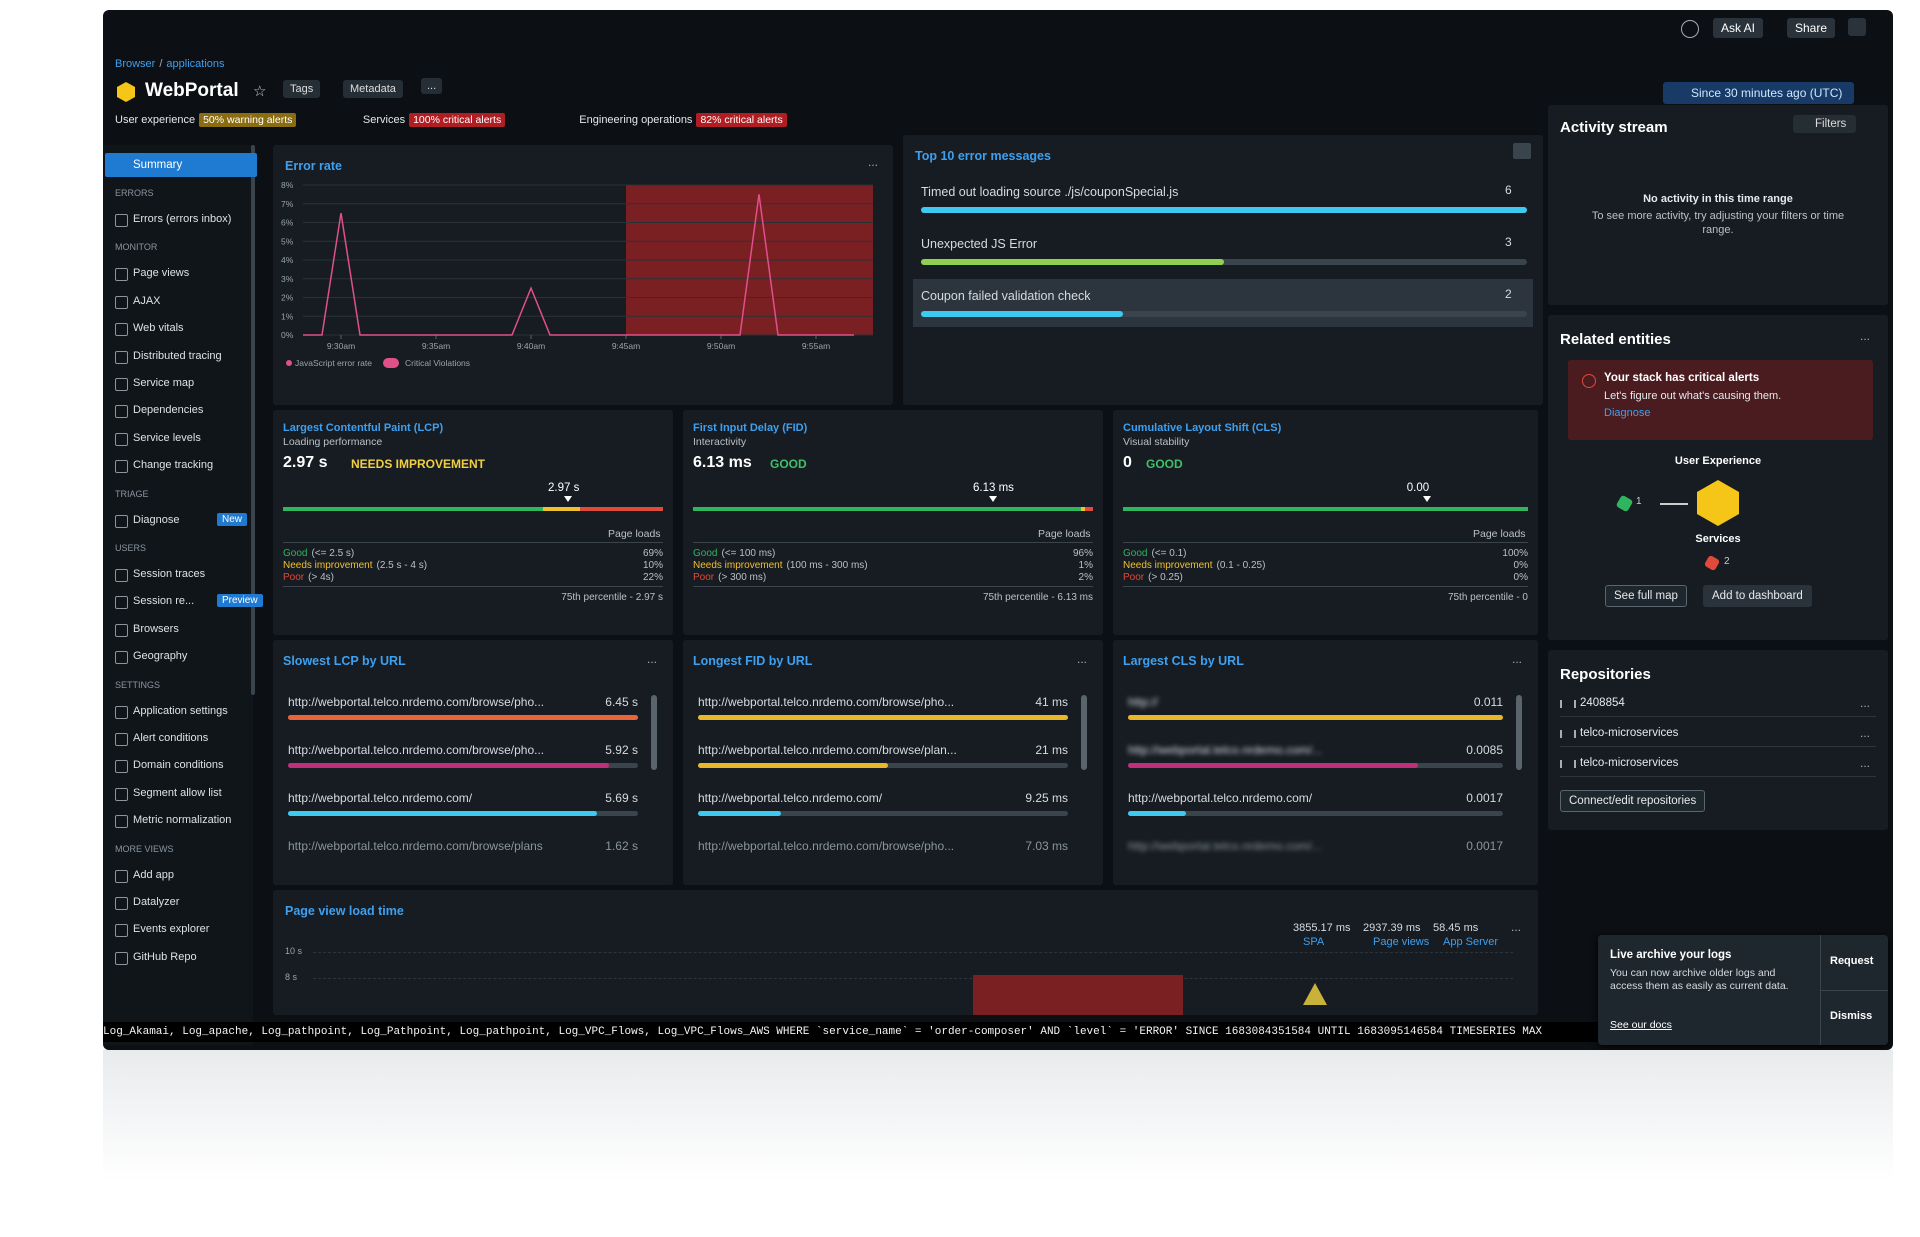 The width and height of the screenshot is (1920, 1237). I want to click on nav-item: Segment allow list, so click(177, 792).